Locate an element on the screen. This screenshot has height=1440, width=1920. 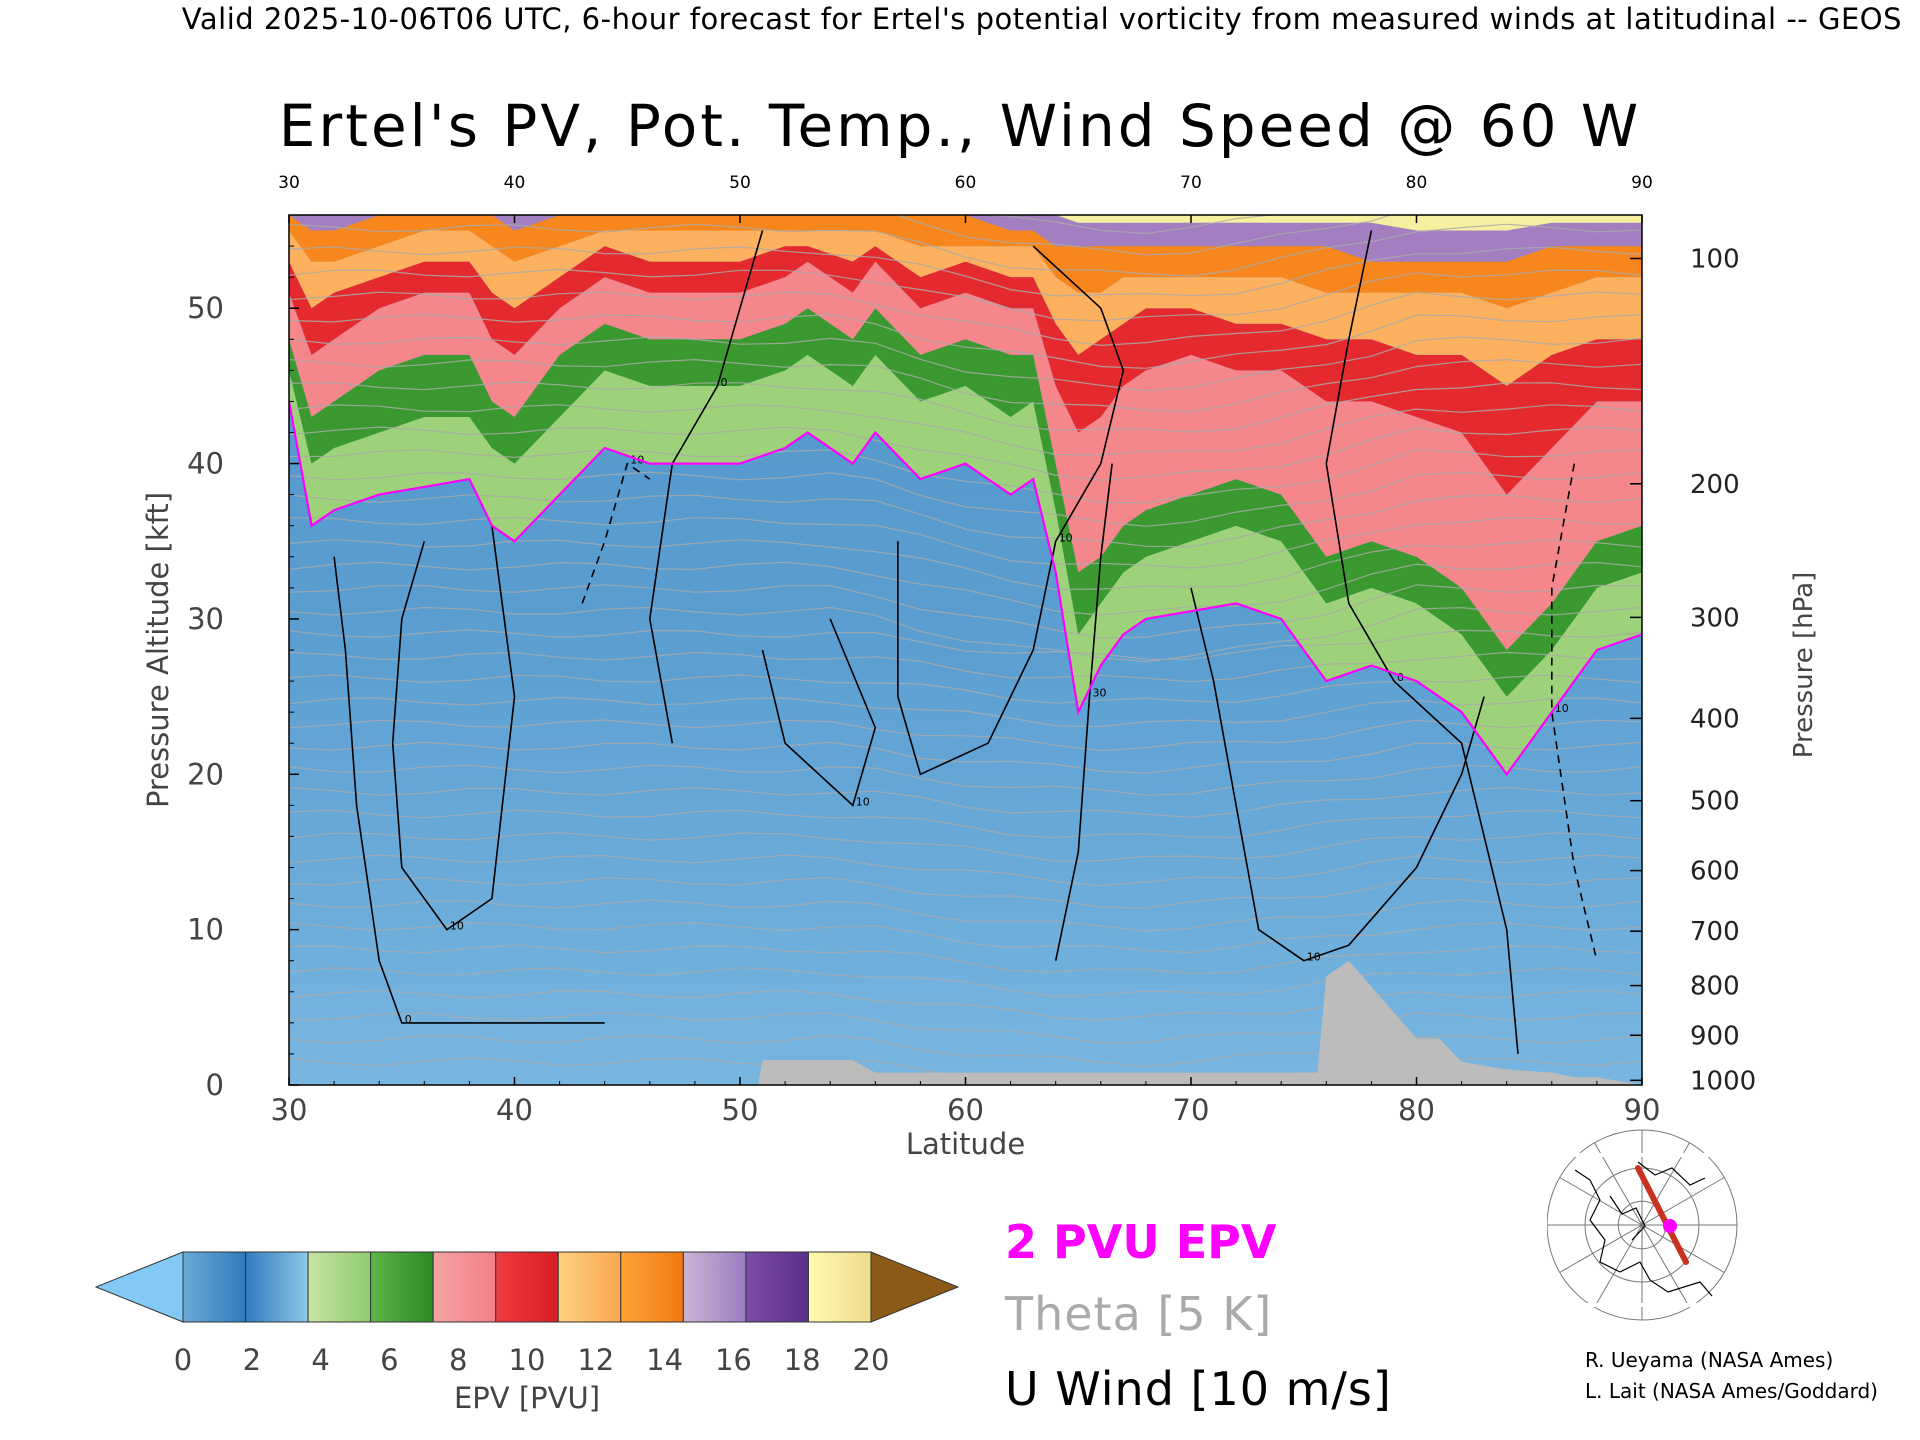
x-tick-label-top: 50 is located at coordinates (740, 183).